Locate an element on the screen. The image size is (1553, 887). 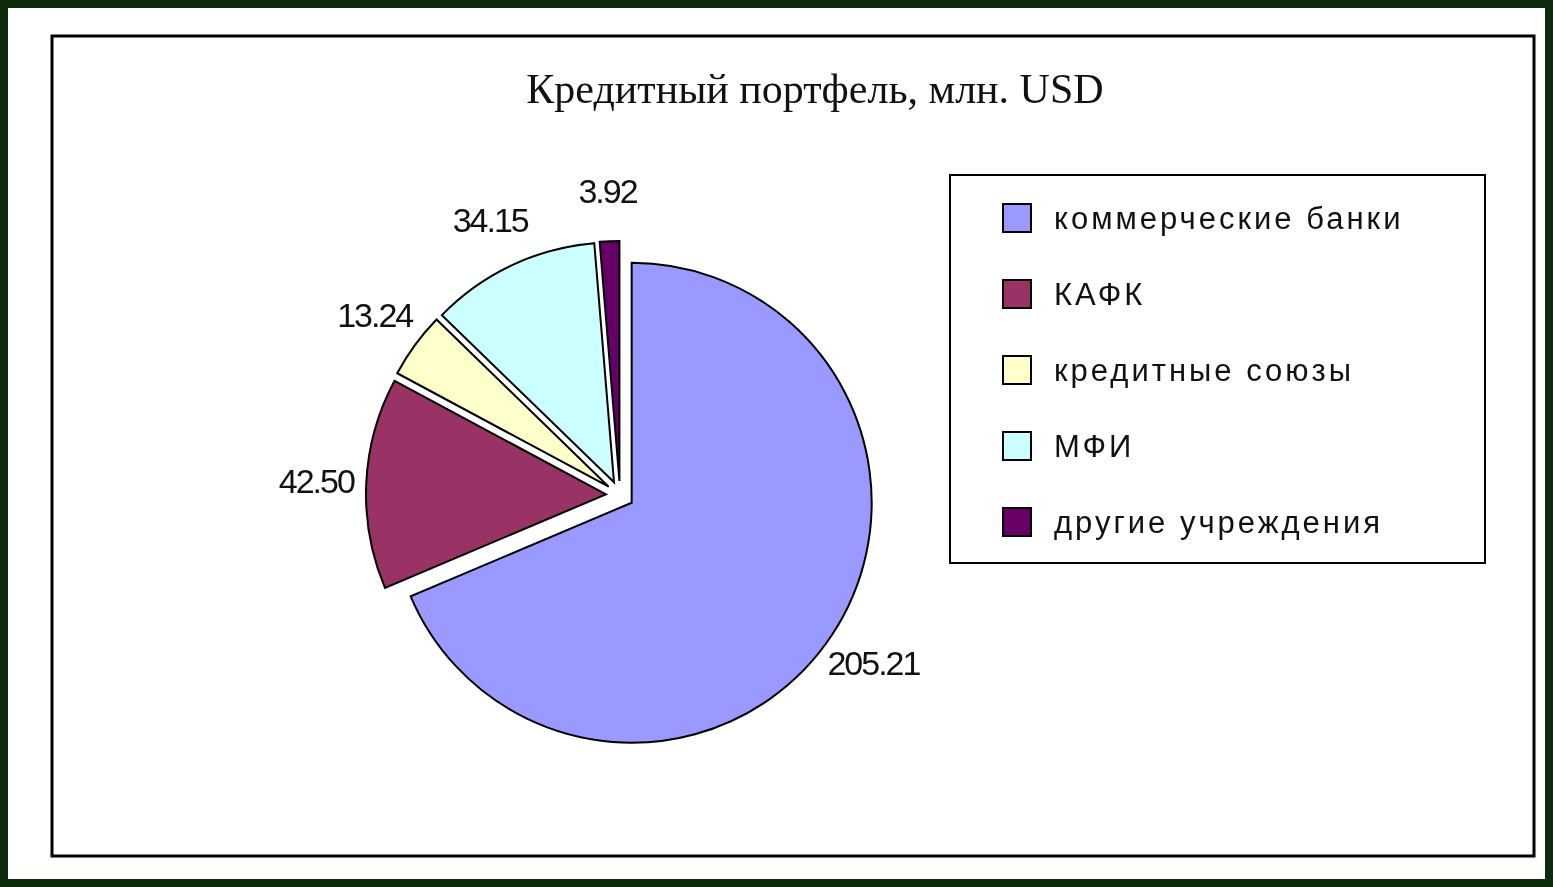
data-label: 42.50 is located at coordinates (316, 480).